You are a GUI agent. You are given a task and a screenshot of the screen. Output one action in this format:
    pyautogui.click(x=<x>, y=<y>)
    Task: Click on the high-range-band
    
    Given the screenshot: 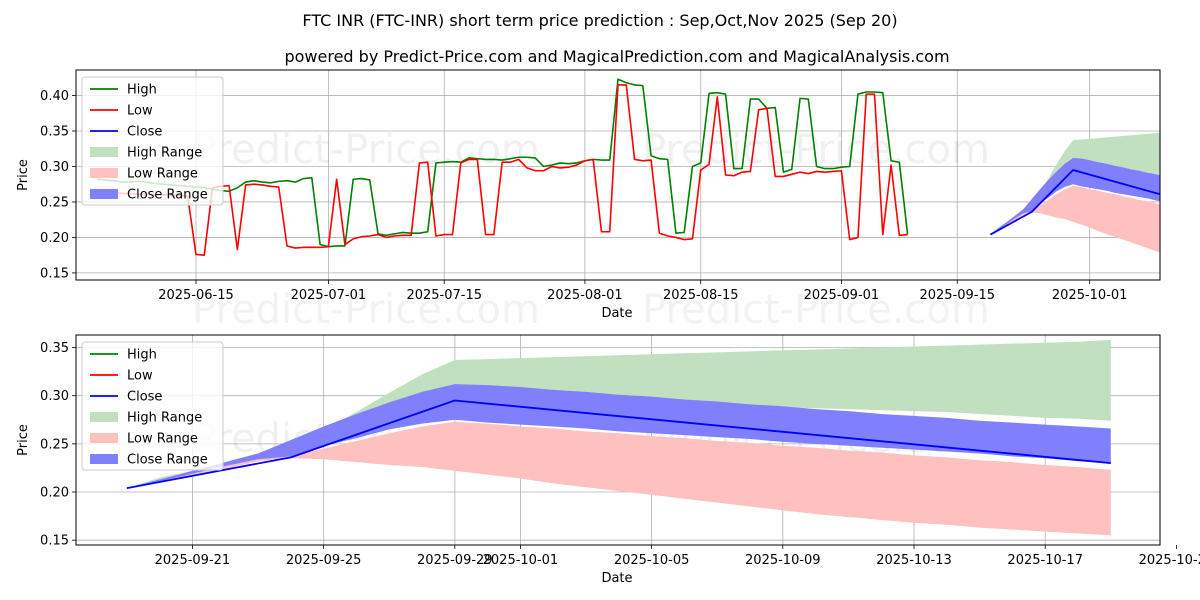 What is the action you would take?
    pyautogui.click(x=1075, y=183)
    